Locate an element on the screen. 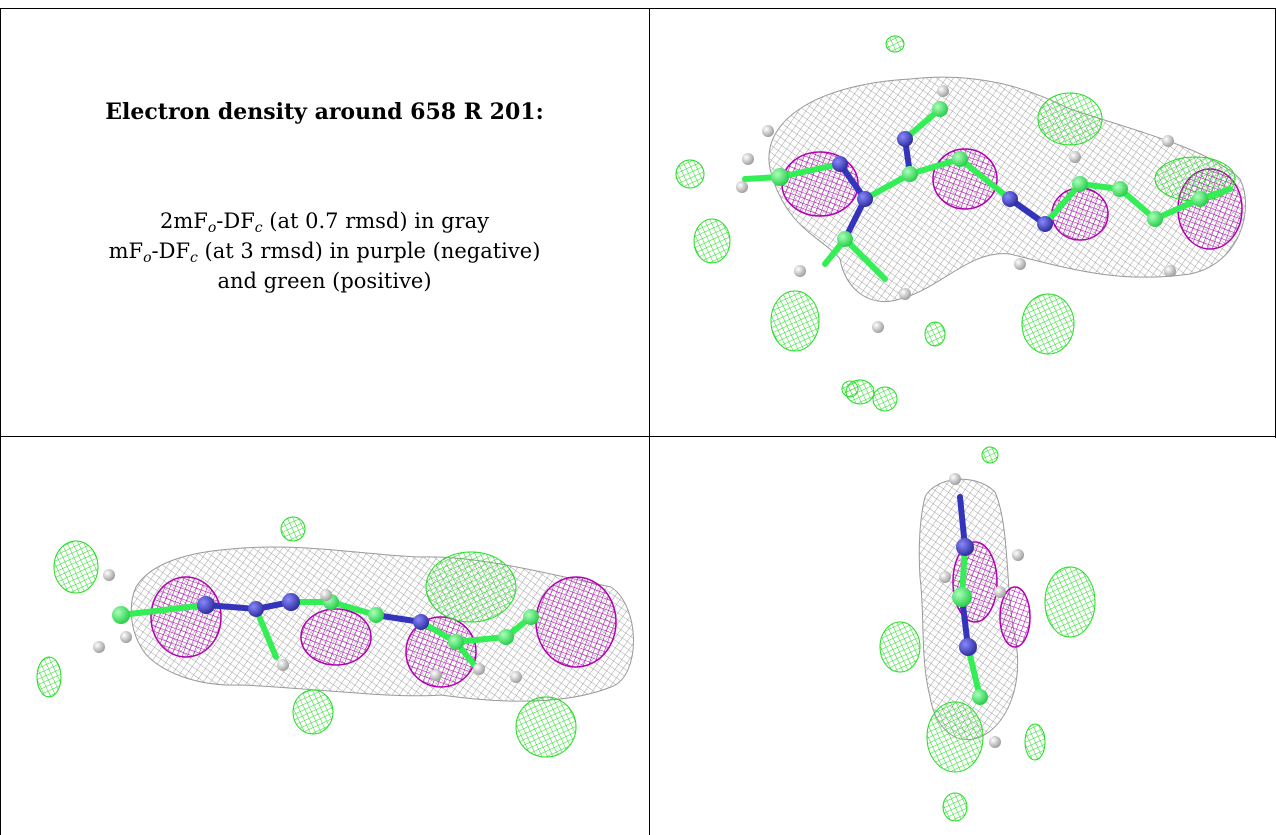 The image size is (1276, 835). caption-line-2-b-sub: c is located at coordinates (194, 258).